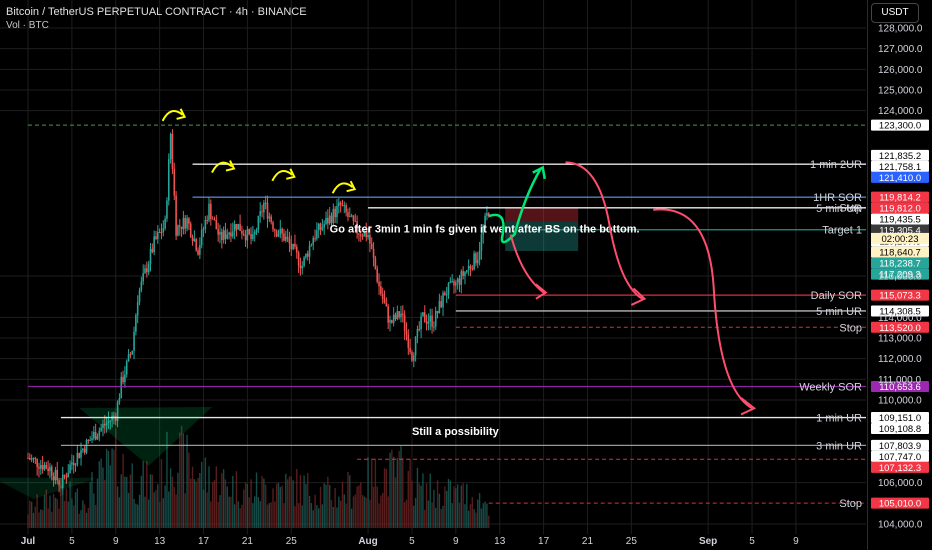 This screenshot has height=550, width=932. Describe the element at coordinates (900, 239) in the screenshot. I see `countdown-label: 02:00:23` at that location.